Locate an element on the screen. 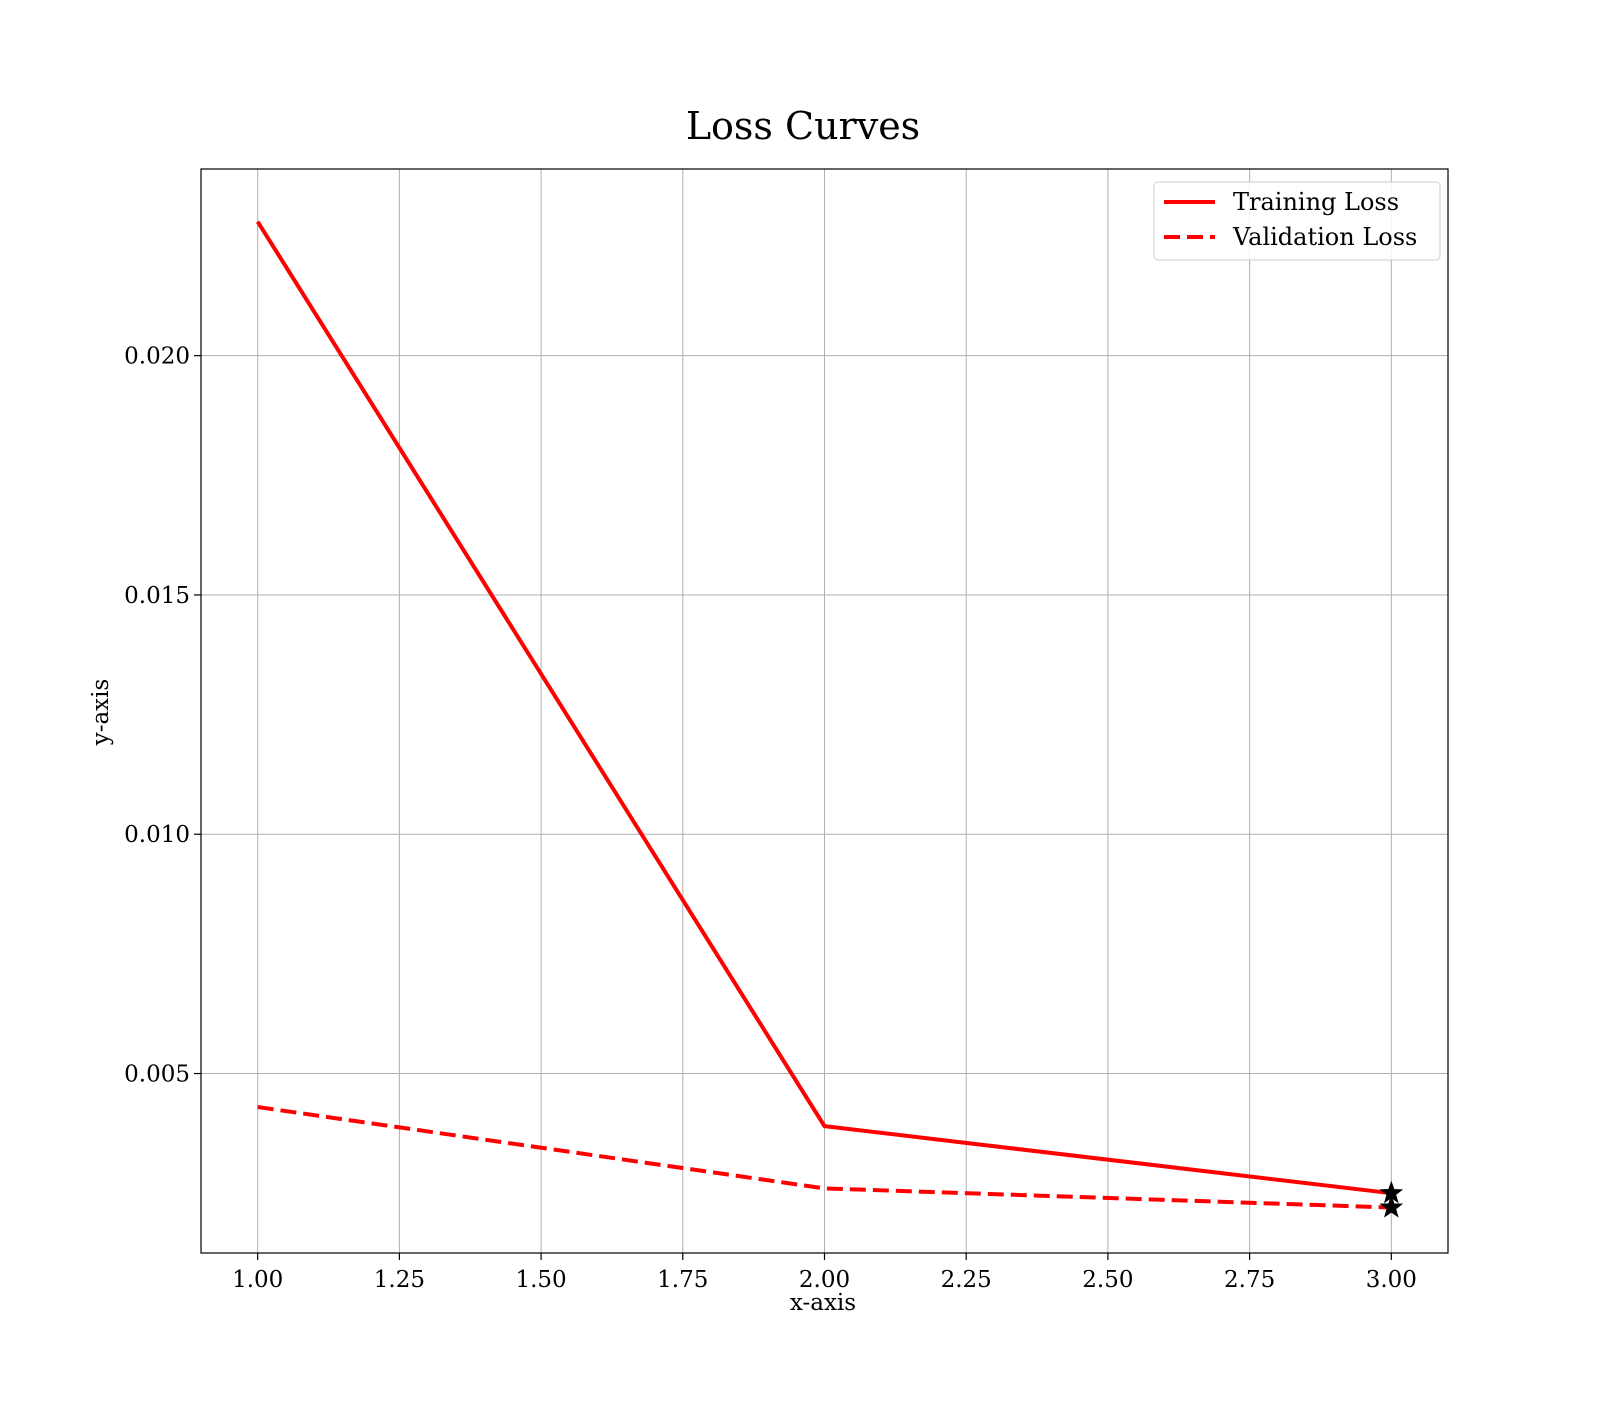  legend-entry-label: Validation Loss is located at coordinates (1324, 237).